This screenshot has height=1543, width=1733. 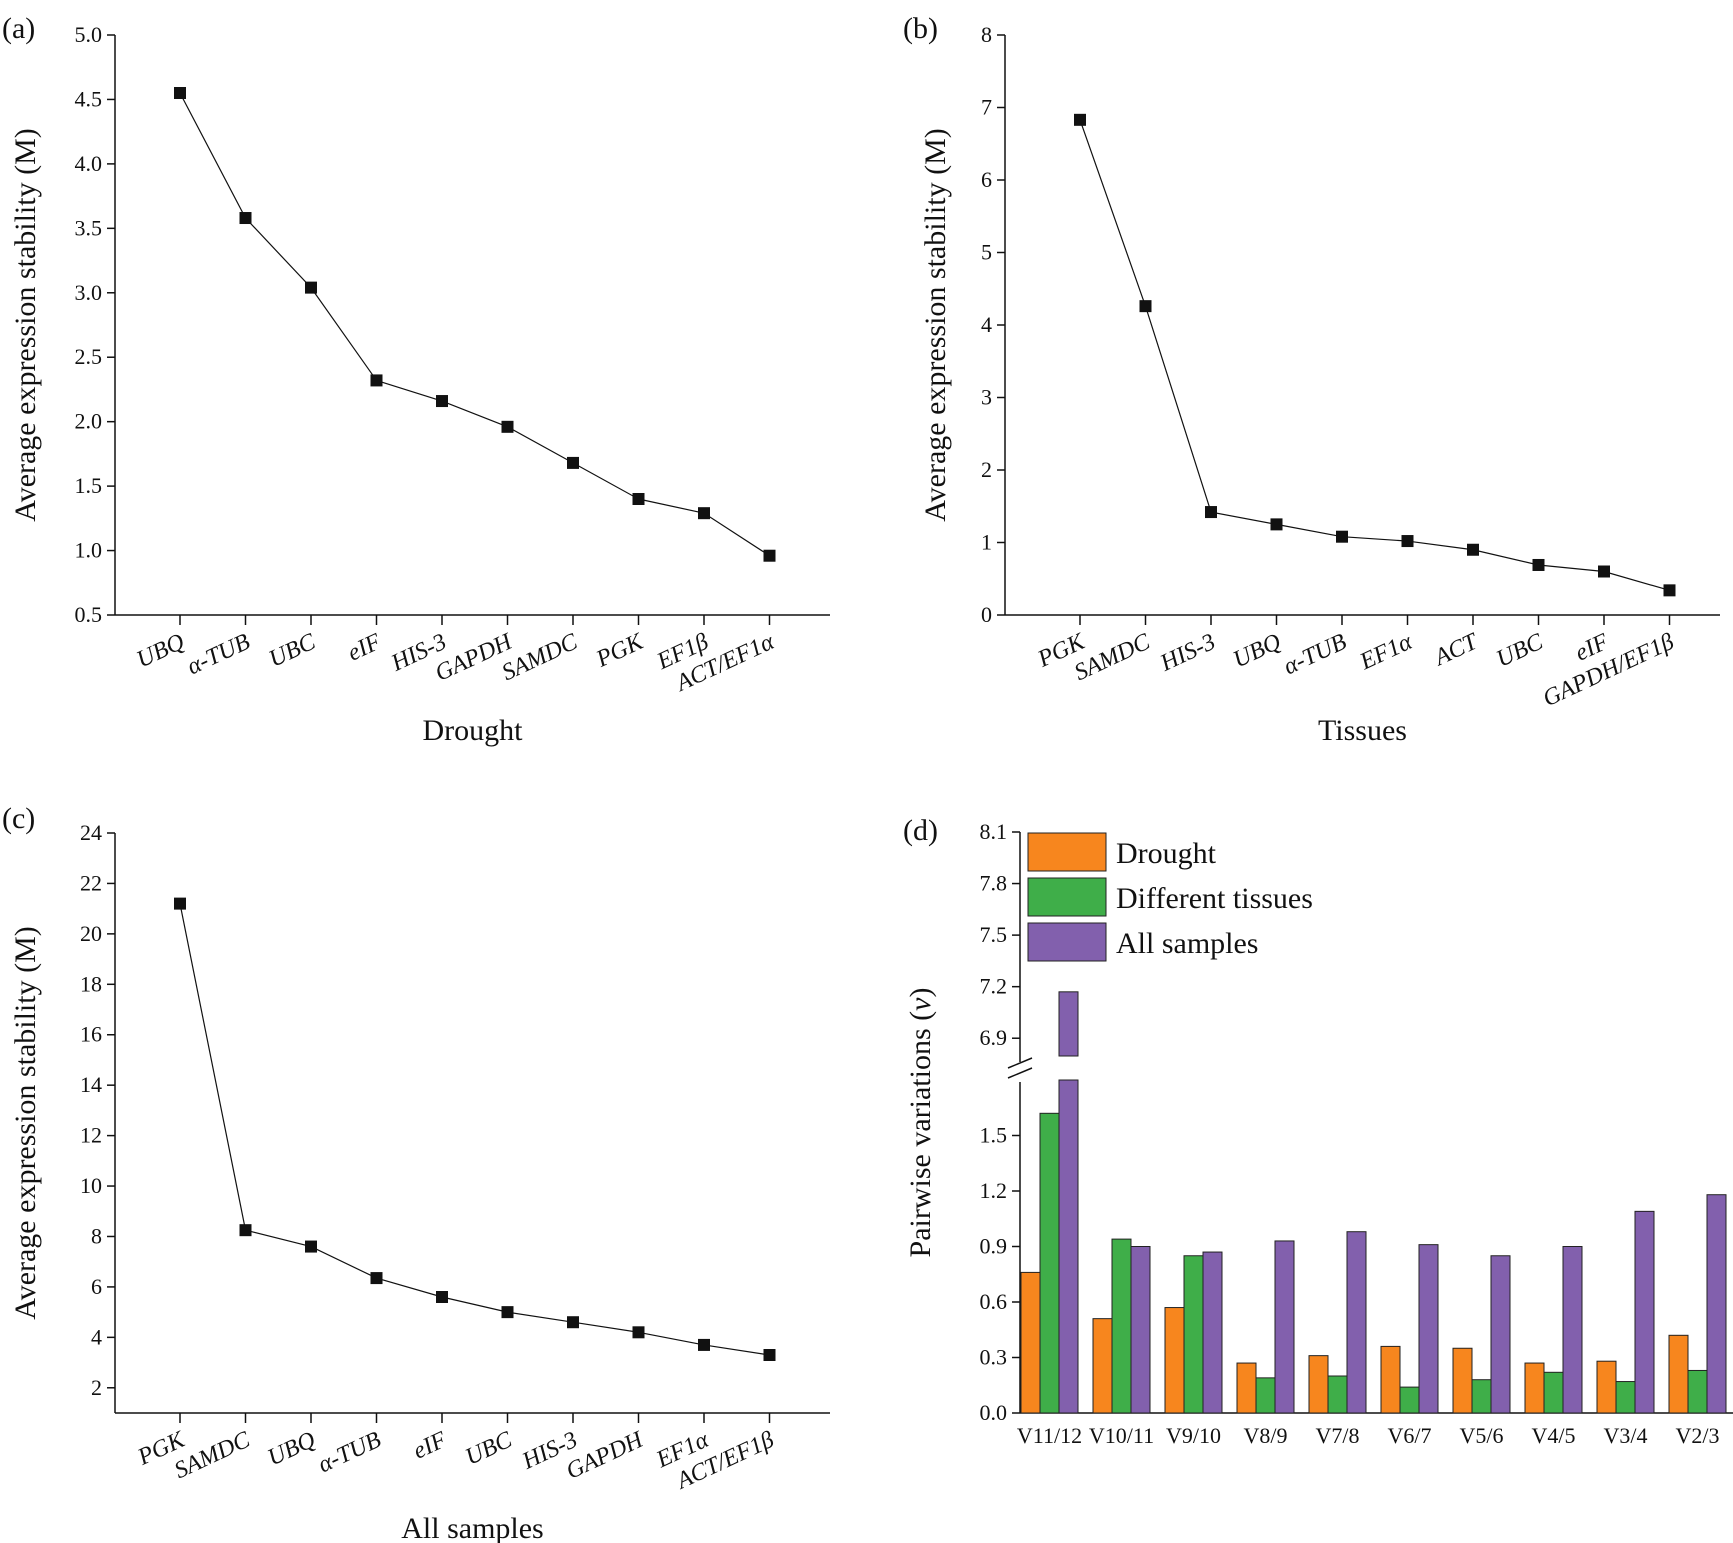 I want to click on x-axis-title: Drought, so click(x=473, y=730).